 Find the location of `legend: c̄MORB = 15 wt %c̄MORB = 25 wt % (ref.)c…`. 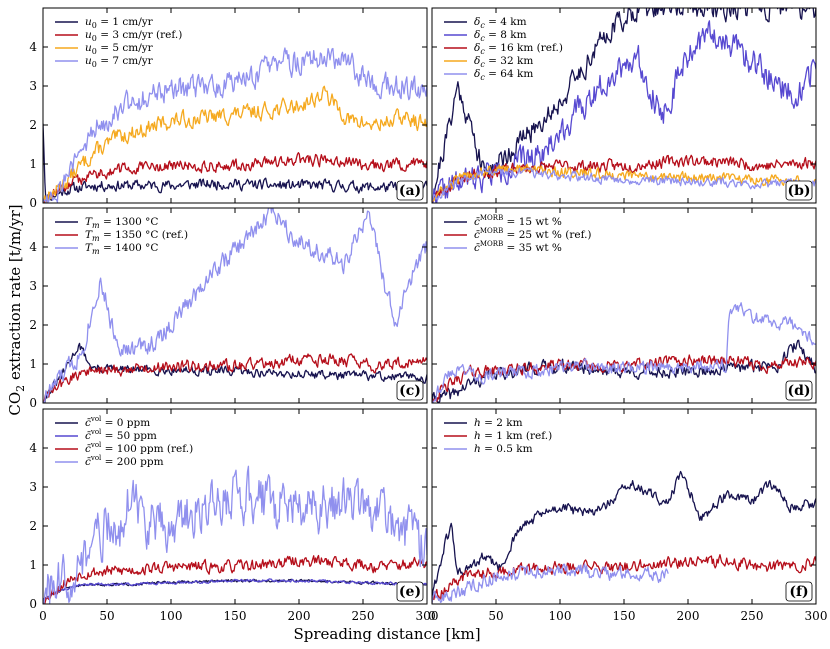

legend: c̄MORB = 15 wt %c̄MORB = 25 wt % (ref.)c… is located at coordinates (518, 234).